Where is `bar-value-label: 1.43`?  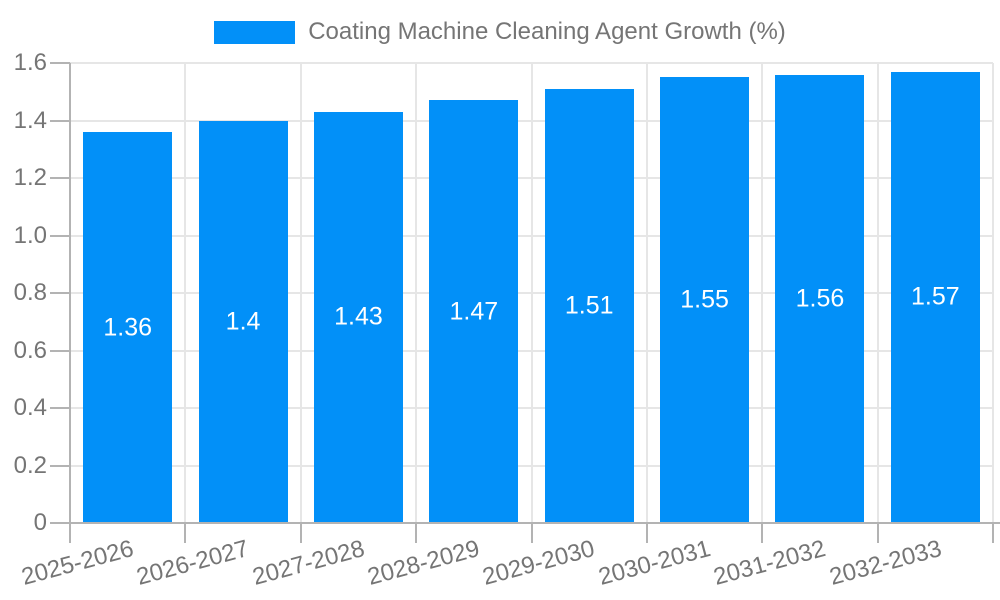
bar-value-label: 1.43 is located at coordinates (358, 316).